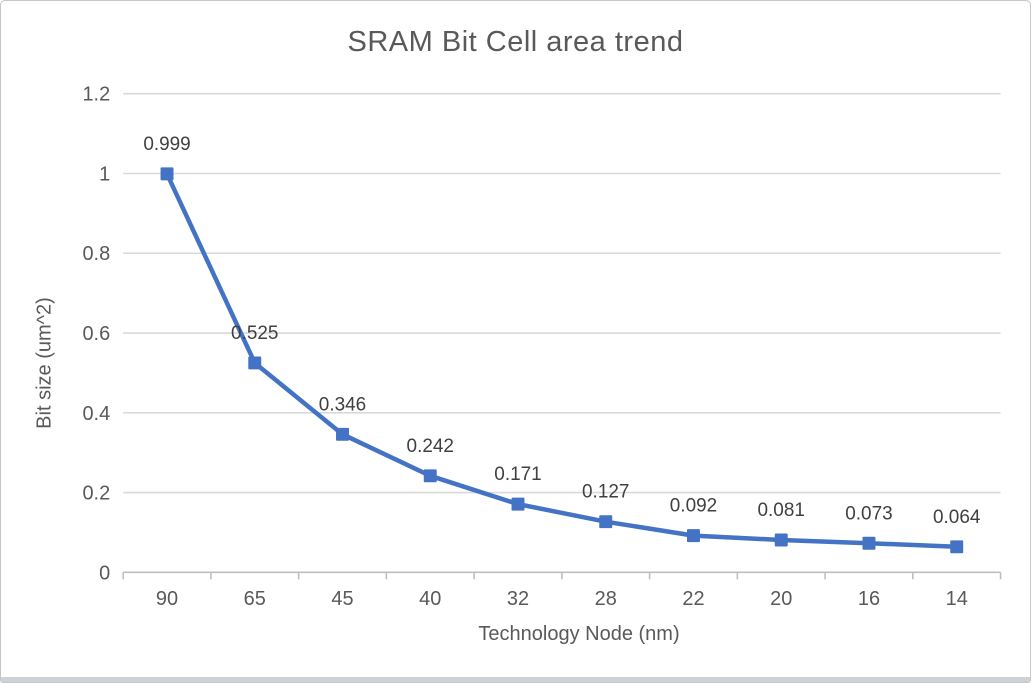 The image size is (1031, 683). I want to click on y-tick-label: 1, so click(104, 174).